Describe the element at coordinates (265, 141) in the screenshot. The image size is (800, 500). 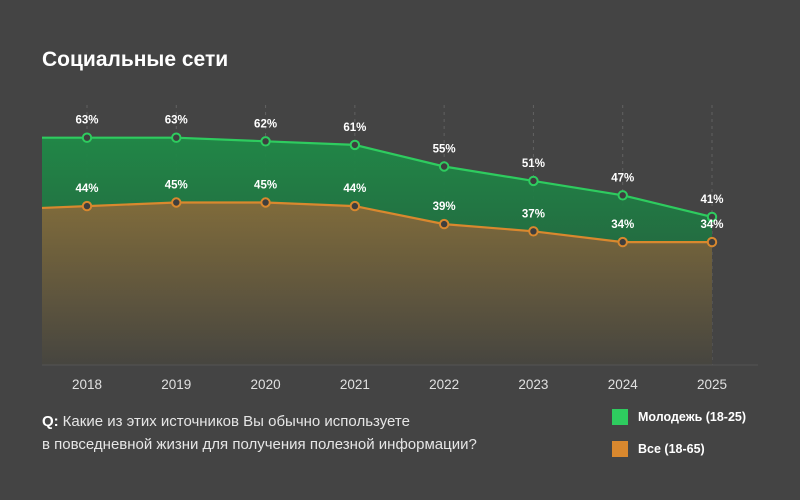
I see `point-youth-2020` at that location.